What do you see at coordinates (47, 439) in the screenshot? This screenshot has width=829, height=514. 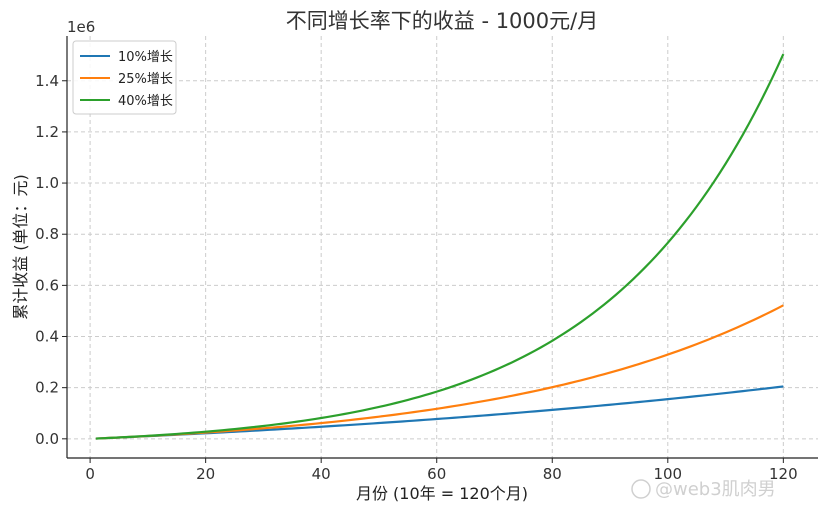 I see `y-tick-label: 0.0` at bounding box center [47, 439].